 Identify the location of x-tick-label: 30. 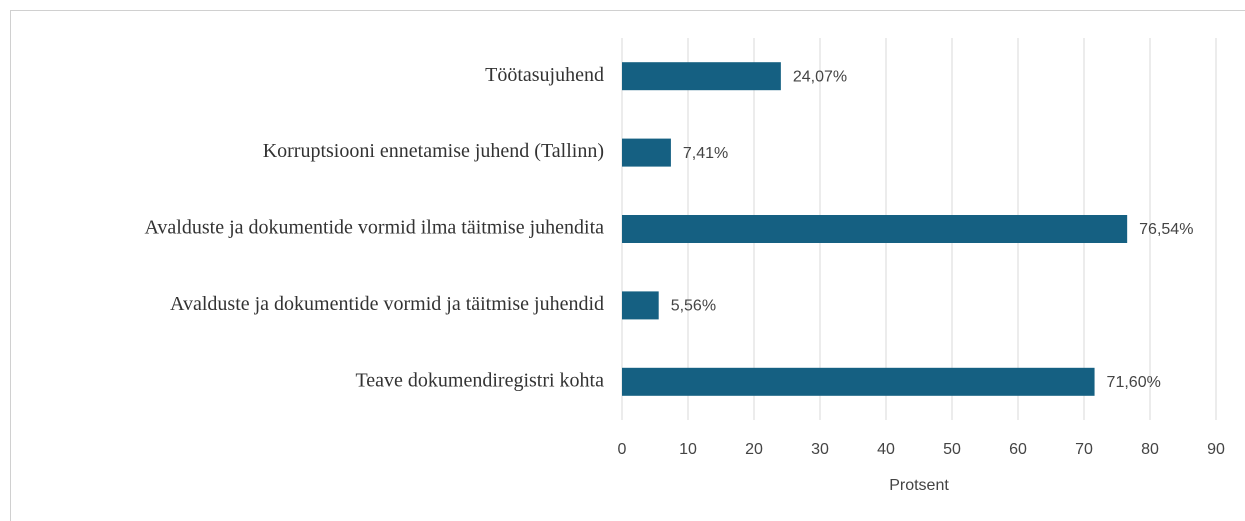
(820, 449).